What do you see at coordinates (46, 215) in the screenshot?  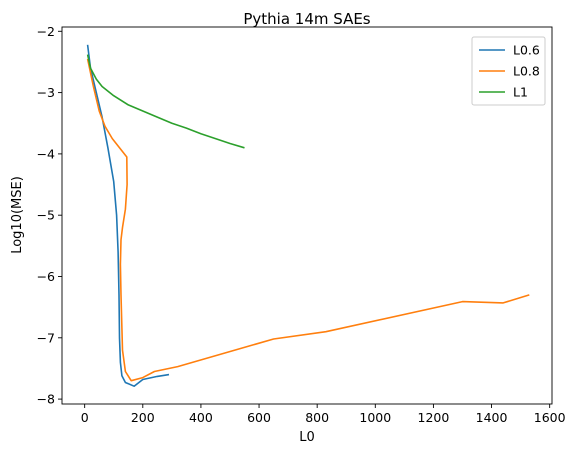 I see `y-tick-label: −5` at bounding box center [46, 215].